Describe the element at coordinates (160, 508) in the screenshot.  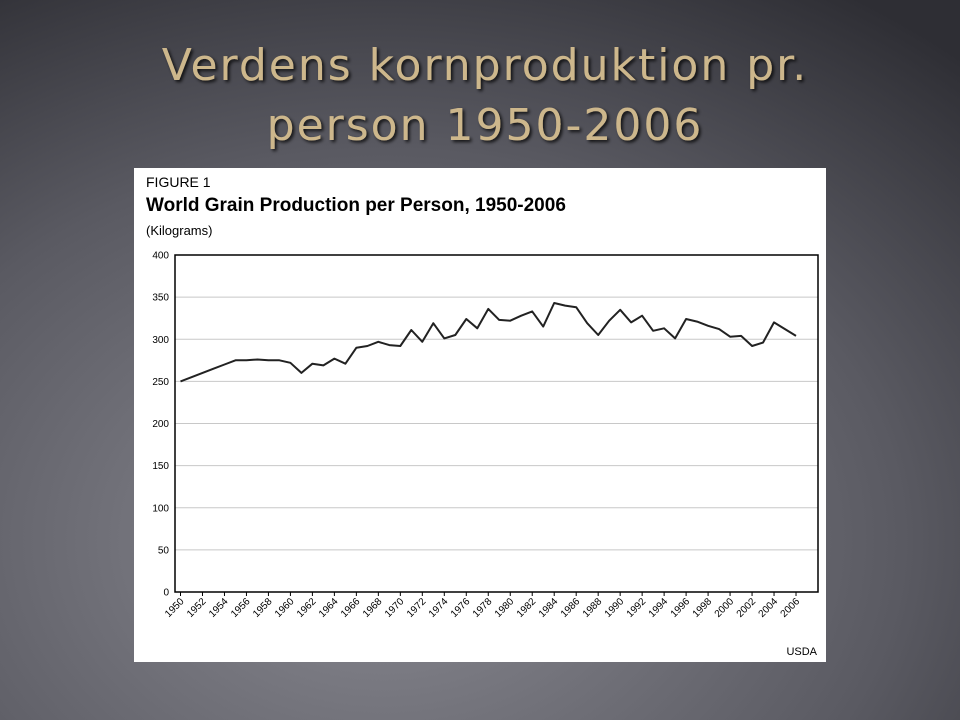
I see `y-tick-label: 100` at that location.